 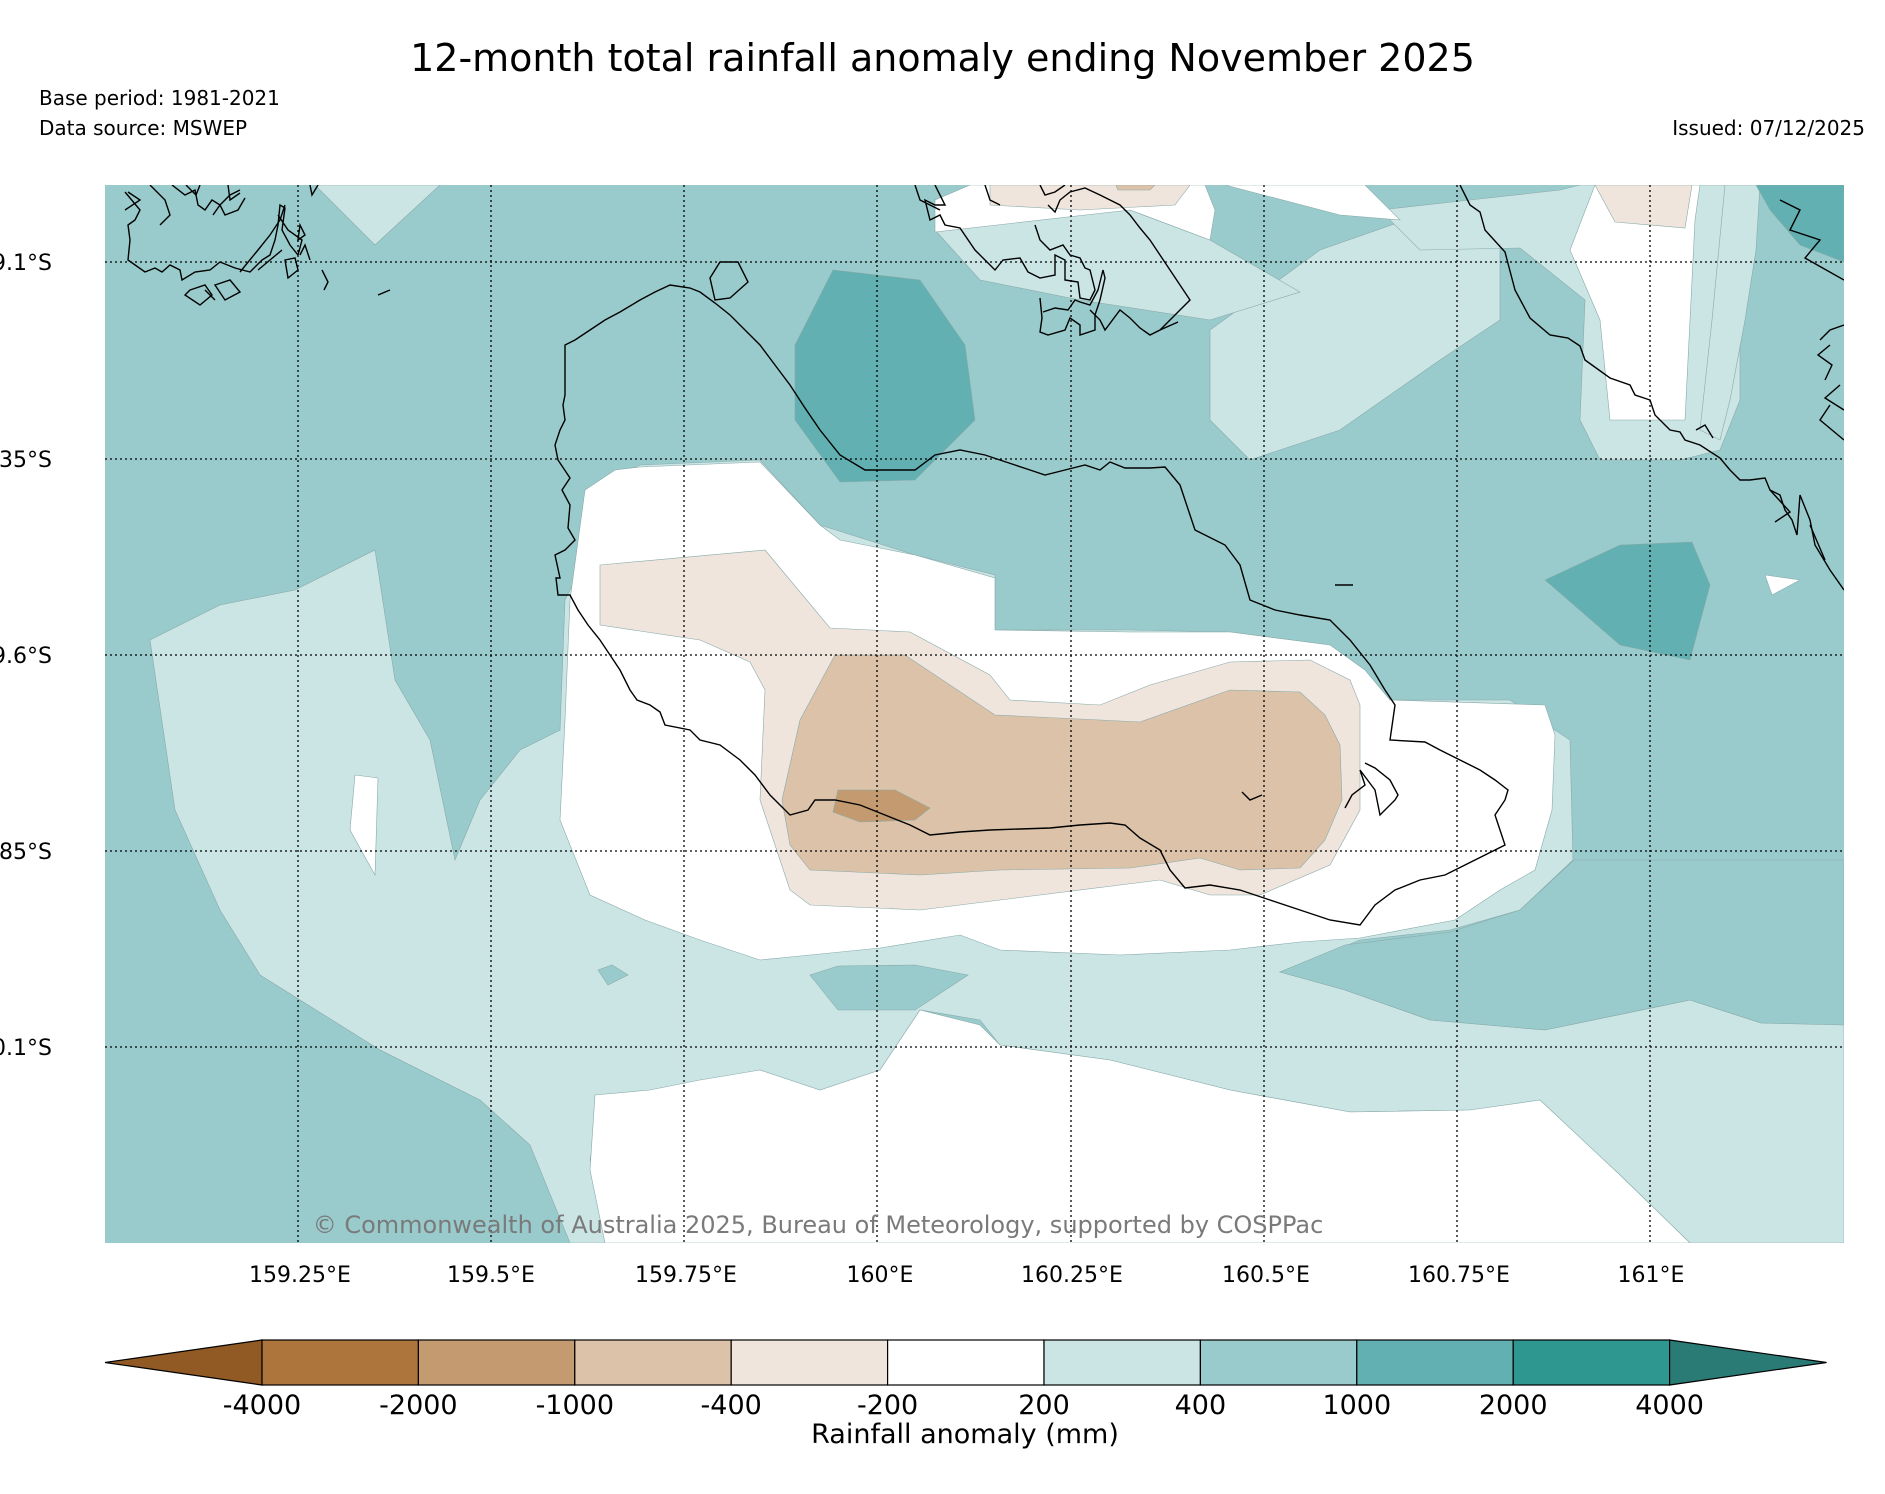 What do you see at coordinates (143, 128) in the screenshot?
I see `data-source: Data source: MSWEP` at bounding box center [143, 128].